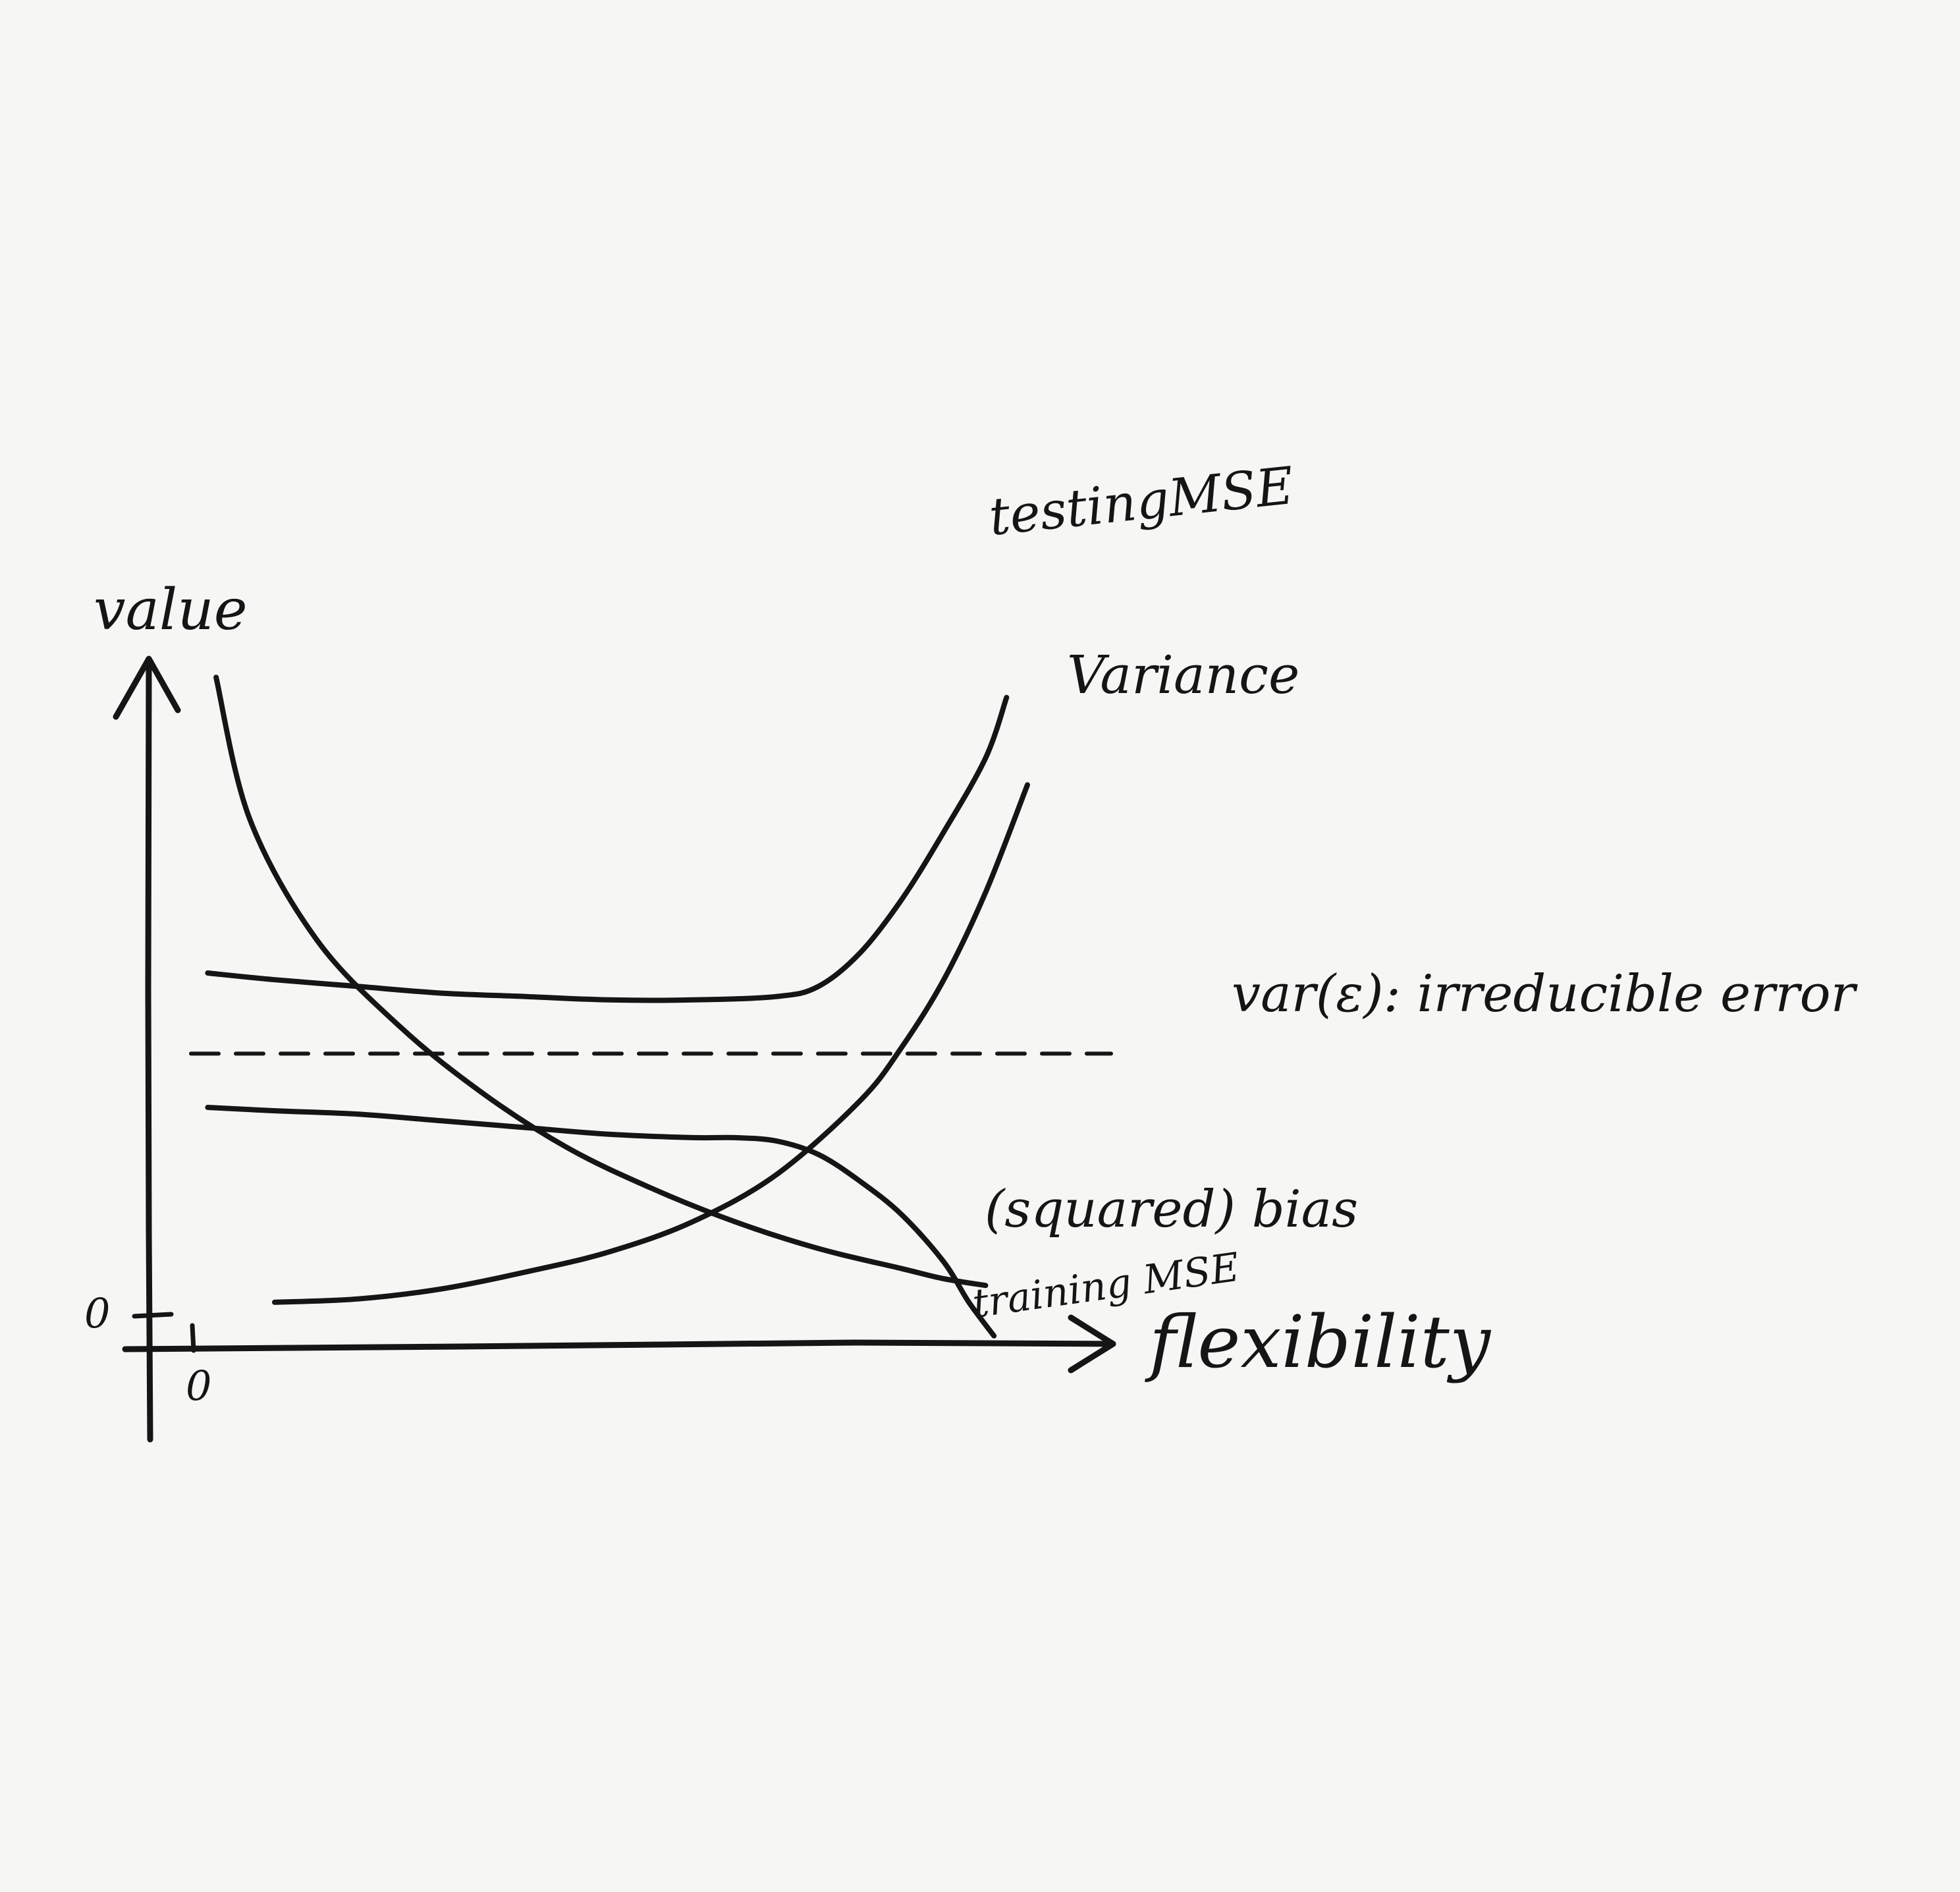  I want to click on y-axis-line, so click(149, 1052).